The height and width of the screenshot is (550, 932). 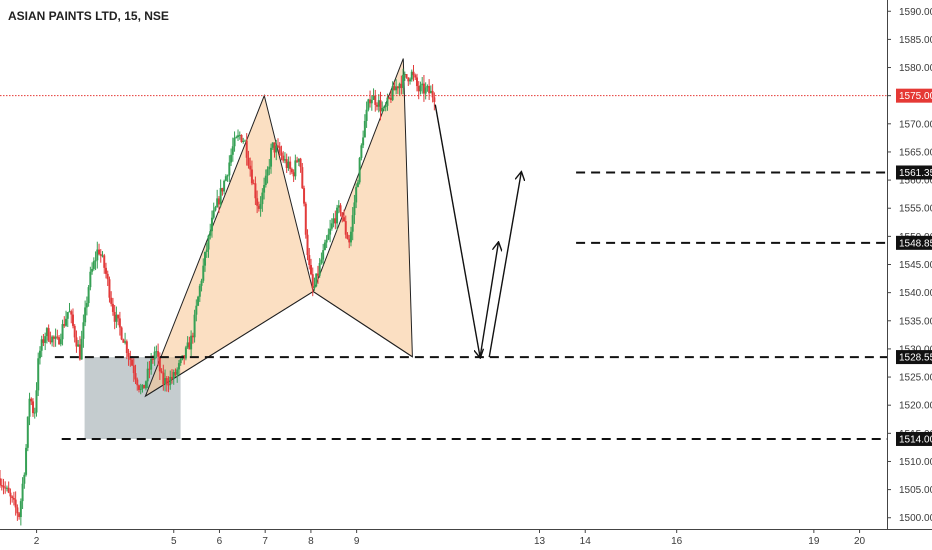 I want to click on y-tick-label: 1520.00, so click(x=915, y=406).